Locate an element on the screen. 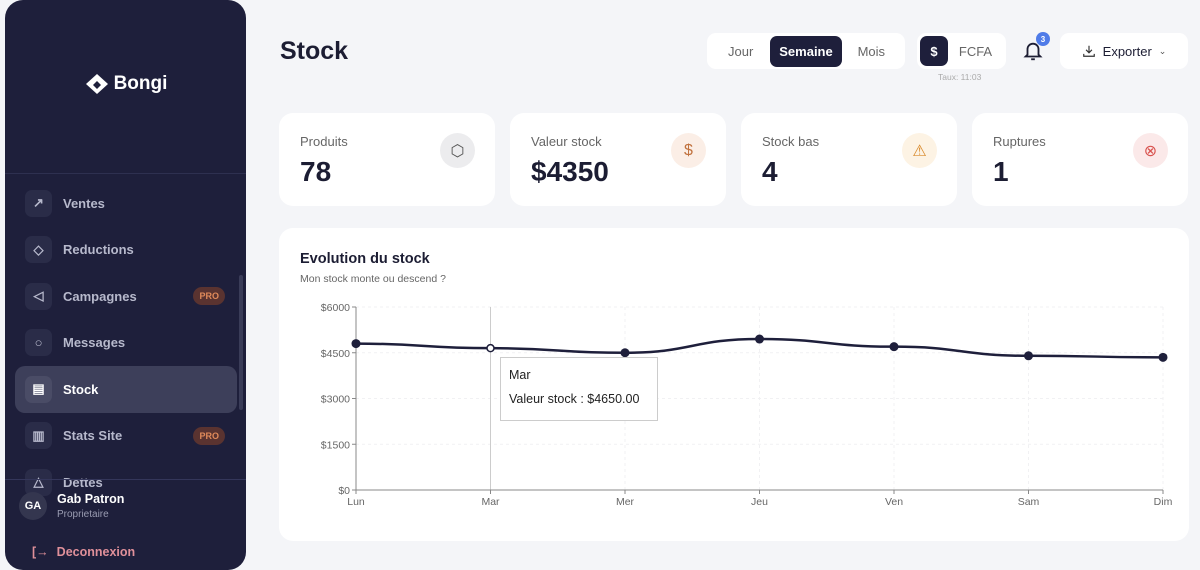 The height and width of the screenshot is (570, 1200). logout-button: [→ Deconnexion is located at coordinates (83, 552).